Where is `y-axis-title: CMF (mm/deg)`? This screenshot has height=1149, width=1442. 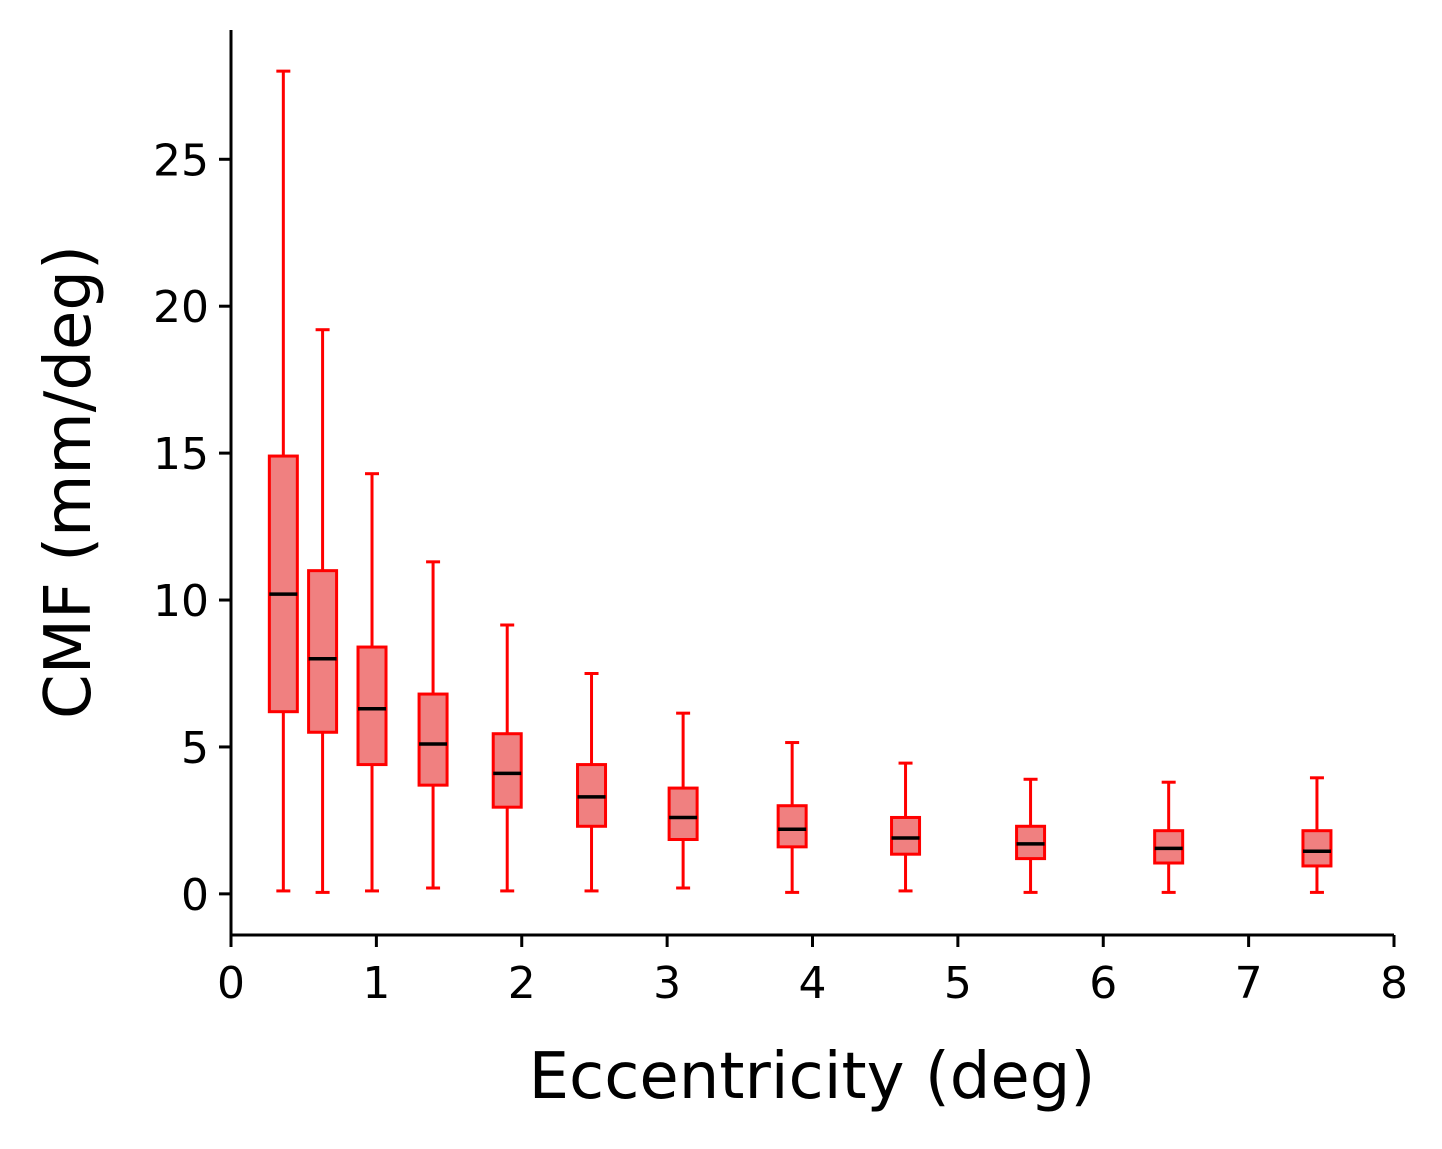 y-axis-title: CMF (mm/deg) is located at coordinates (69, 482).